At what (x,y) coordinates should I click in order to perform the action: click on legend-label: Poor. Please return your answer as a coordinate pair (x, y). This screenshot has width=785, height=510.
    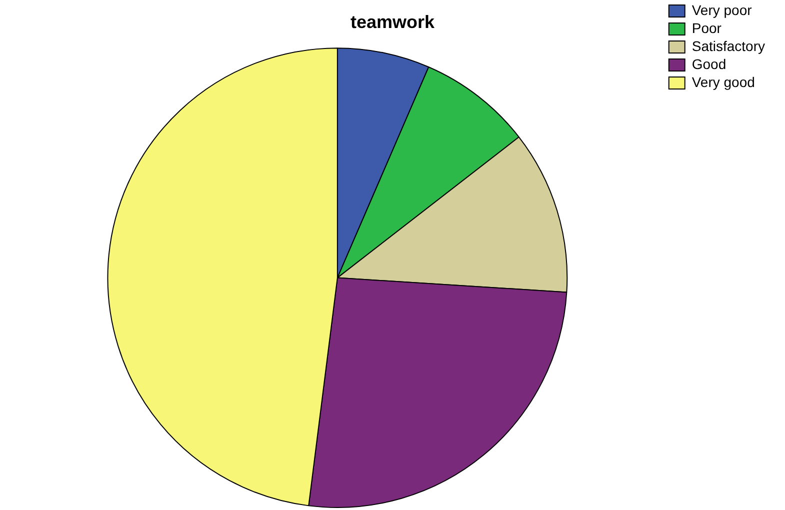
    Looking at the image, I should click on (707, 28).